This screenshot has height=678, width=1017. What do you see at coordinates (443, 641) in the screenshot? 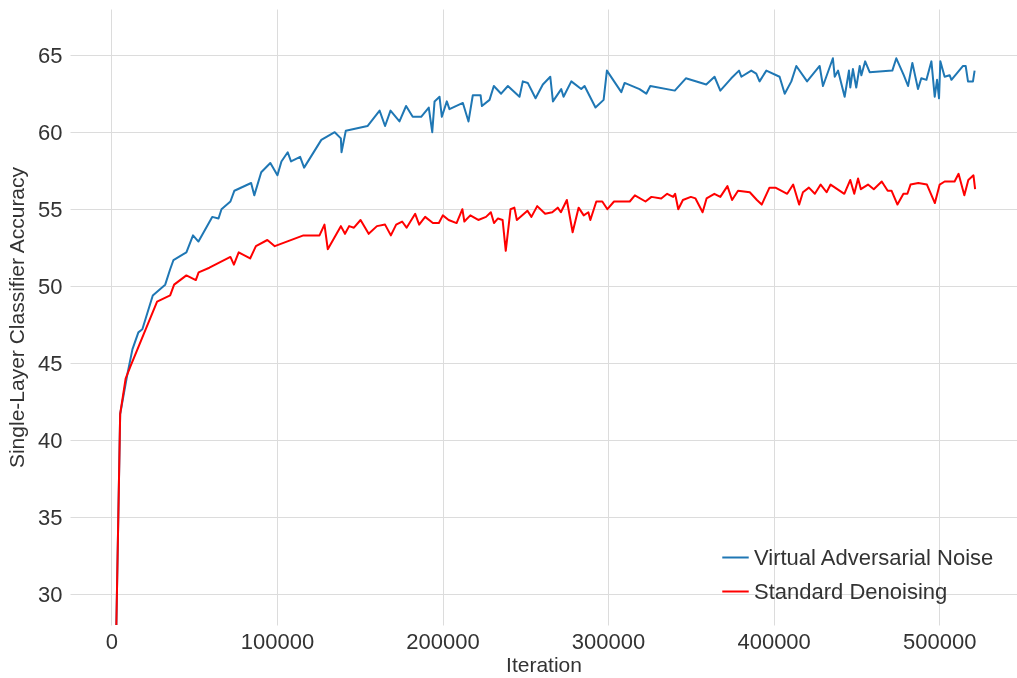
I see `x-tick-label: 200000` at bounding box center [443, 641].